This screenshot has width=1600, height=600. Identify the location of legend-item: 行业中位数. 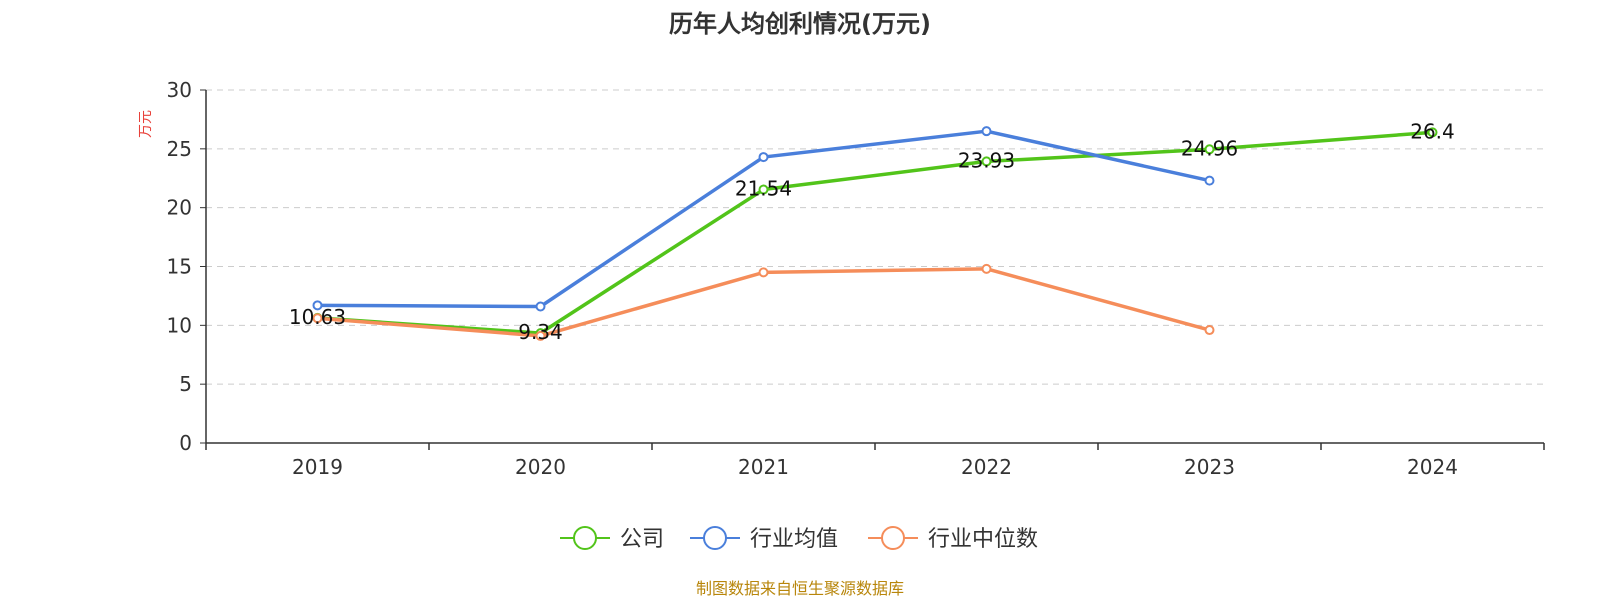
(953, 539).